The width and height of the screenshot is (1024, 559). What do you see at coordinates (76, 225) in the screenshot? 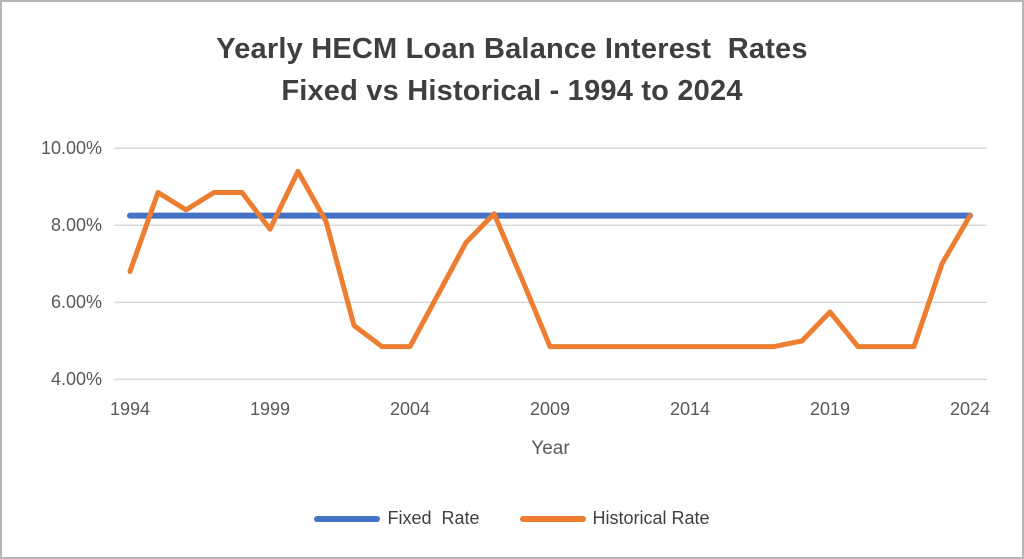
I see `y-tick-label: 8.00%` at bounding box center [76, 225].